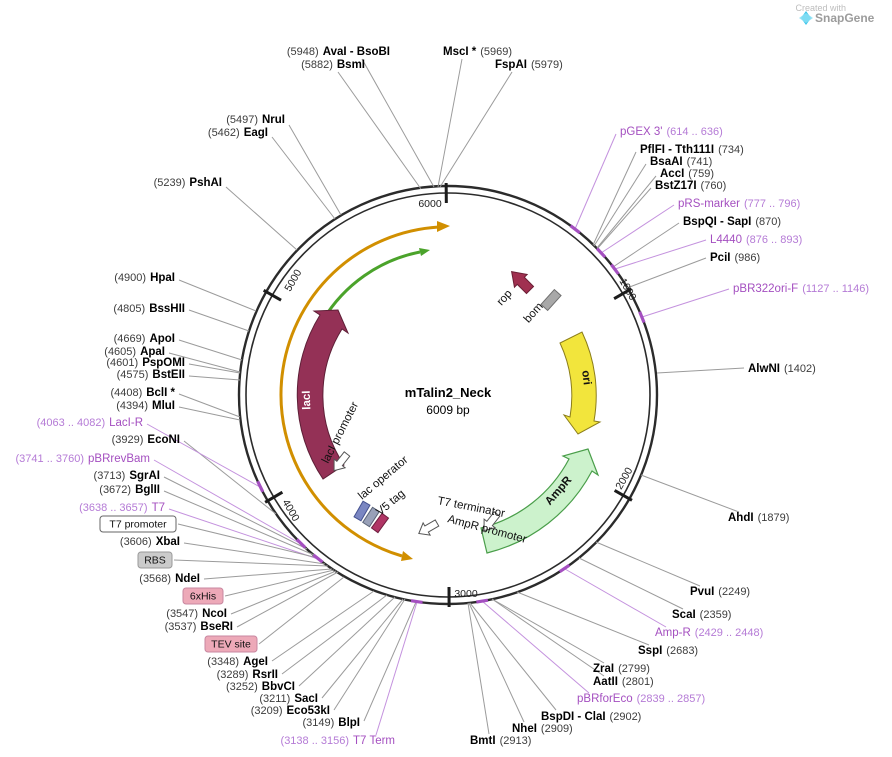  I want to click on enzyme-label: (3149) BlpI, so click(331, 723).